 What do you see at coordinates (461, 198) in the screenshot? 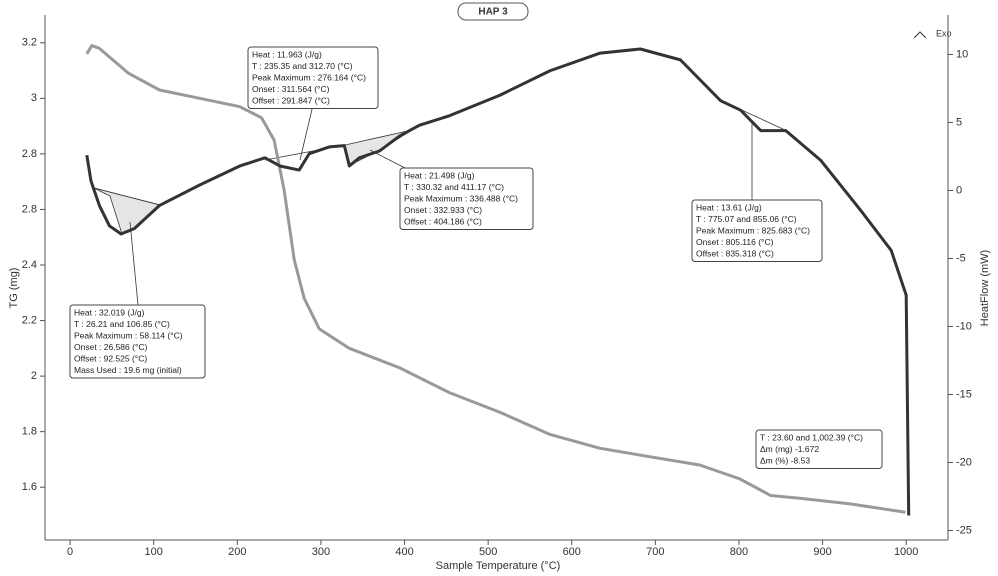
I see `annotation-text: Peak Maximum : 336.488 (°C)` at bounding box center [461, 198].